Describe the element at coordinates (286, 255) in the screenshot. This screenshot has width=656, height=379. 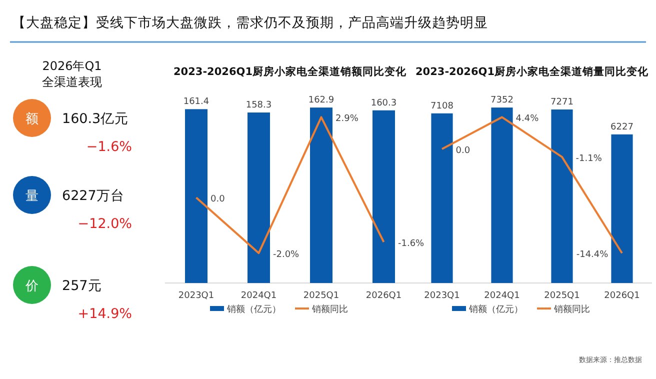
I see `data-label: -2.0%` at that location.